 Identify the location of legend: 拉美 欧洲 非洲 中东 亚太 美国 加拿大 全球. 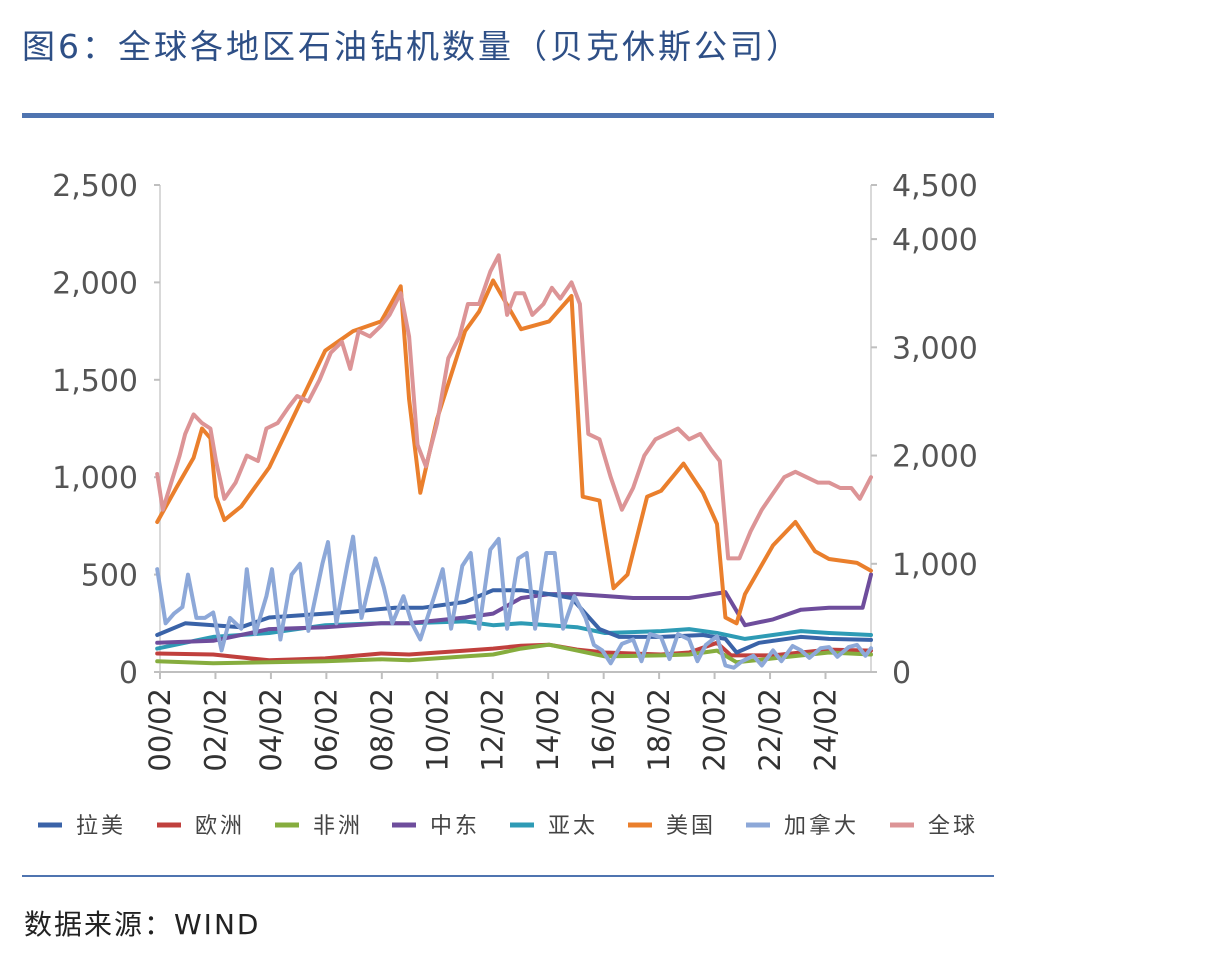
(508, 826).